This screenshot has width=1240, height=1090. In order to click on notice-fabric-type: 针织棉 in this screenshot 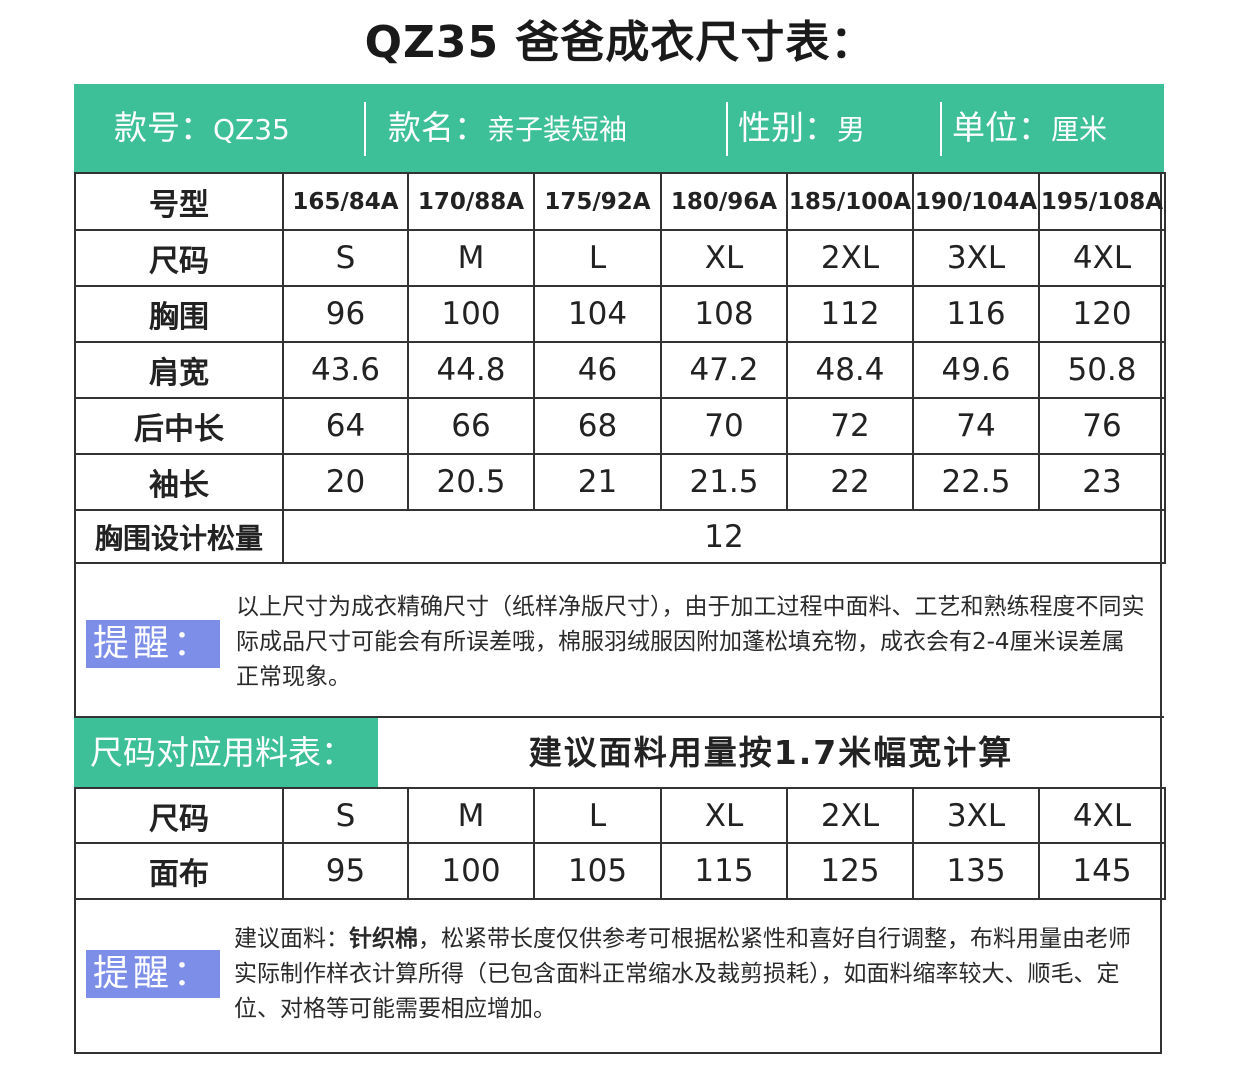, I will do `click(383, 939)`.